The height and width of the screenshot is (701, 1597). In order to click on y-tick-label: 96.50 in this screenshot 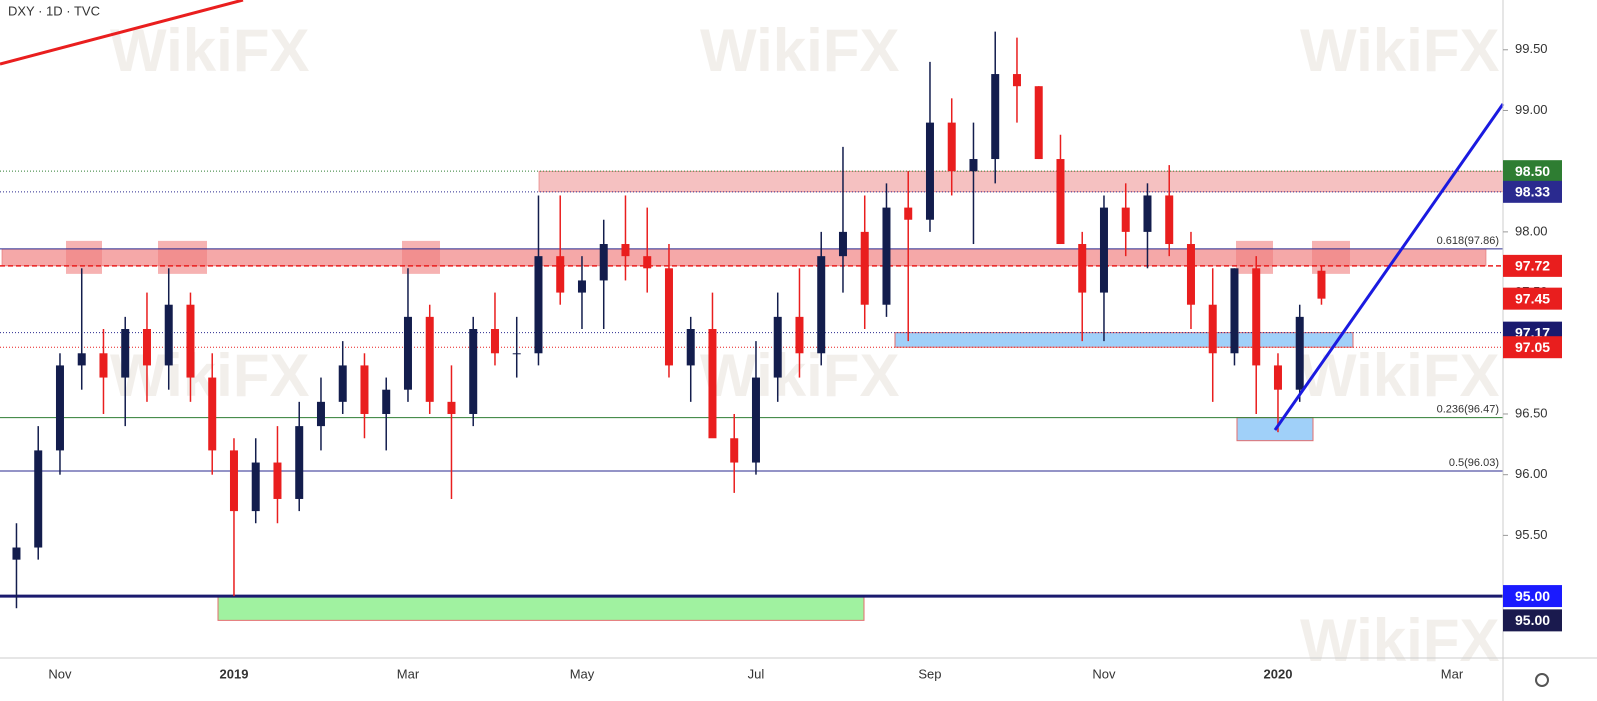, I will do `click(1531, 412)`.